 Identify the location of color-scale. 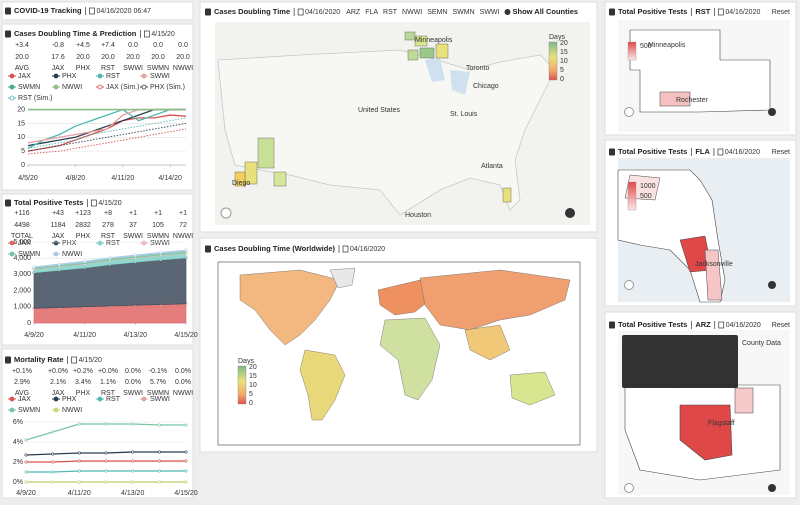
(632, 51).